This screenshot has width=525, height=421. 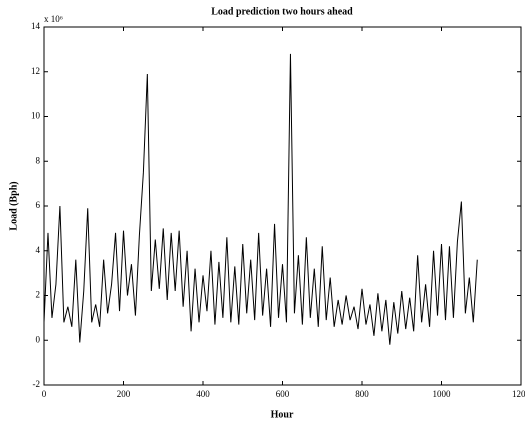 What do you see at coordinates (38, 205) in the screenshot?
I see `y-tick-label: 6` at bounding box center [38, 205].